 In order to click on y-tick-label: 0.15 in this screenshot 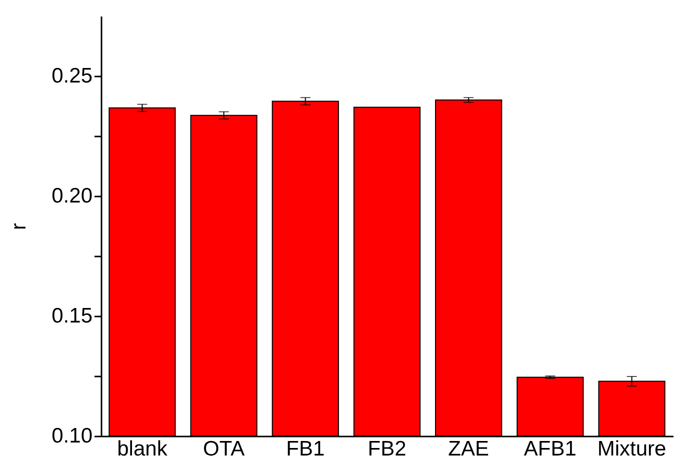, I will do `click(72, 316)`.